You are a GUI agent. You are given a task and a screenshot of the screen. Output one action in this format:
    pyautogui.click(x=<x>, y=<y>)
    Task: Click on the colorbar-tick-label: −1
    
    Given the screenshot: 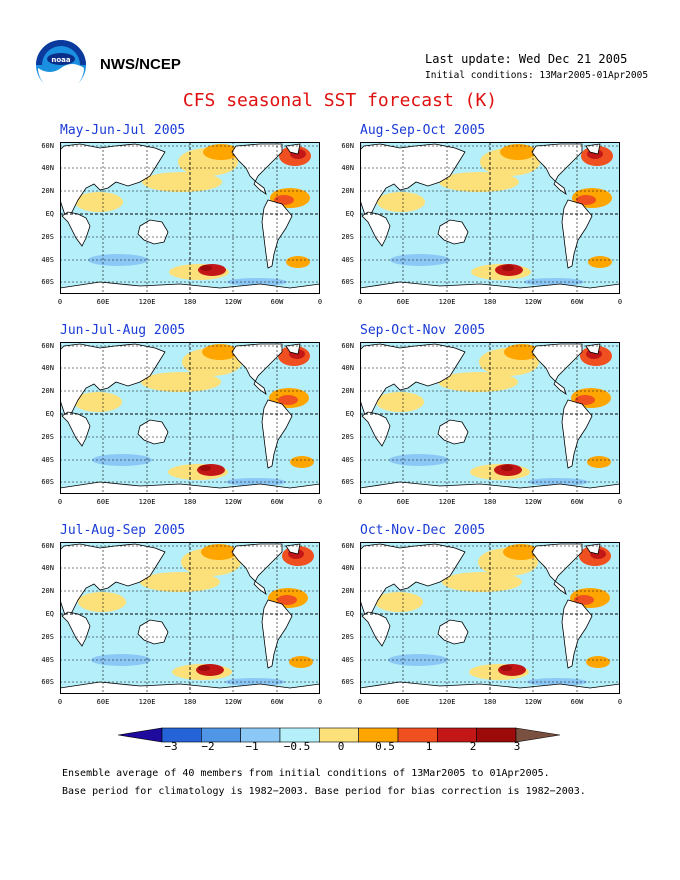 What is the action you would take?
    pyautogui.click(x=252, y=746)
    